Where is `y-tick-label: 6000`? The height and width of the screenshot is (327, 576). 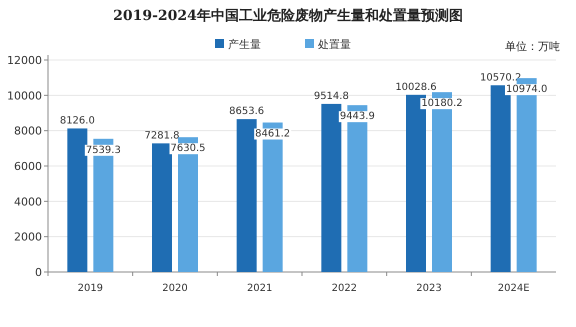
y-tick-label: 6000 is located at coordinates (28, 166).